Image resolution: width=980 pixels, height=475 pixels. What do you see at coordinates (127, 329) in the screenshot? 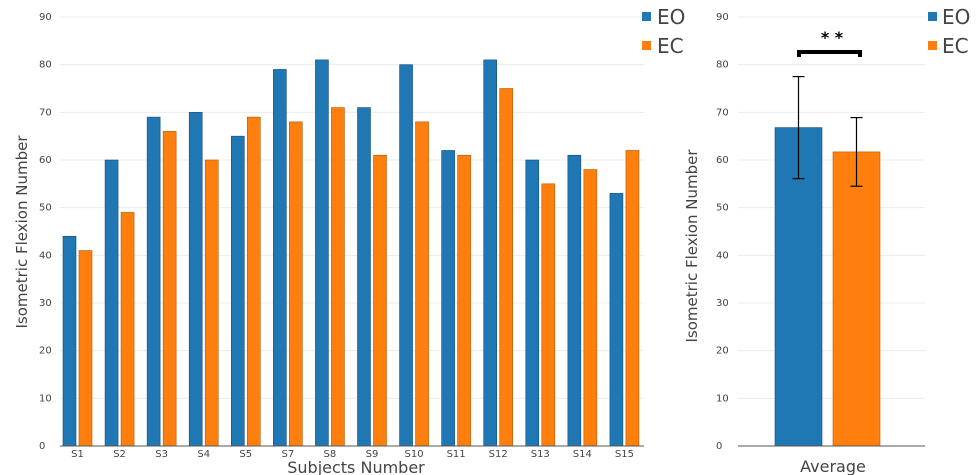
I see `bar-ec-s2` at bounding box center [127, 329].